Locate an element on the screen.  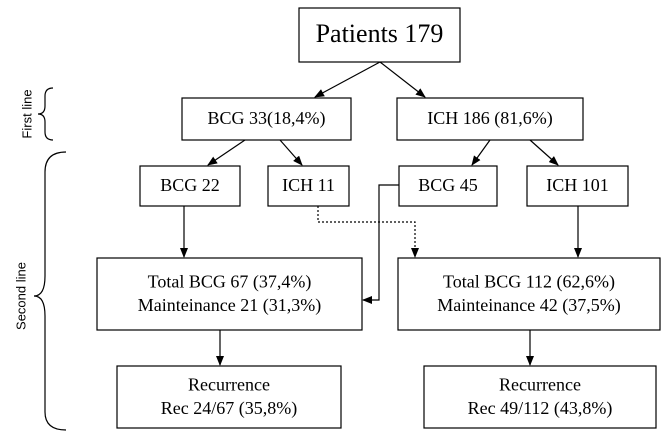
node-label: BCG 45 is located at coordinates (448, 185).